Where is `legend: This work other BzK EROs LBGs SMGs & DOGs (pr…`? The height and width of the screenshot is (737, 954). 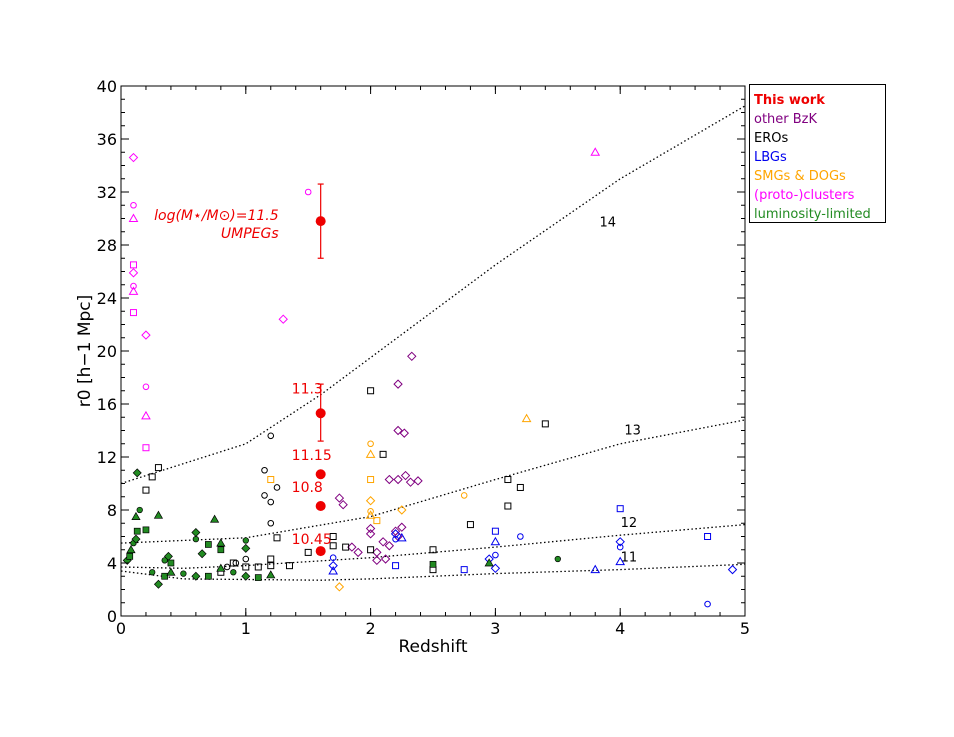 legend: This work other BzK EROs LBGs SMGs & DOGs (pr… is located at coordinates (817, 153).